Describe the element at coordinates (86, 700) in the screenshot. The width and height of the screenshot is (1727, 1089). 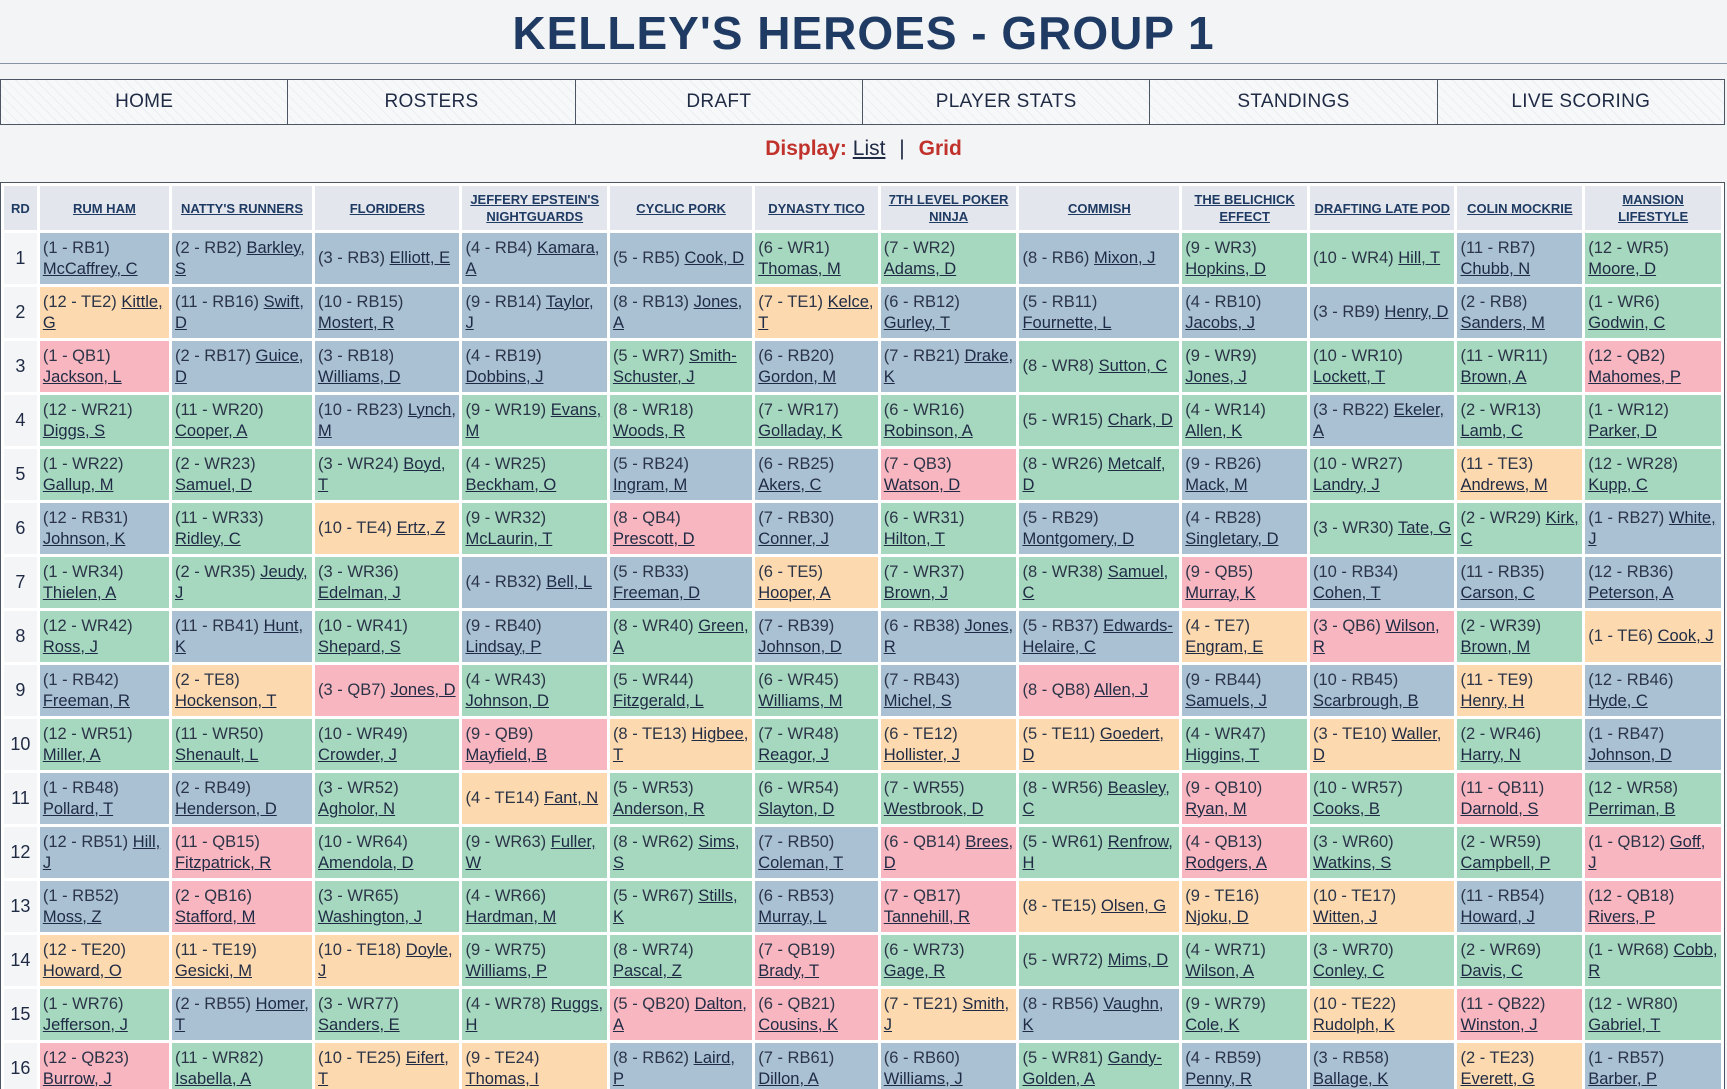
I see `player-link: Freeman, R` at that location.